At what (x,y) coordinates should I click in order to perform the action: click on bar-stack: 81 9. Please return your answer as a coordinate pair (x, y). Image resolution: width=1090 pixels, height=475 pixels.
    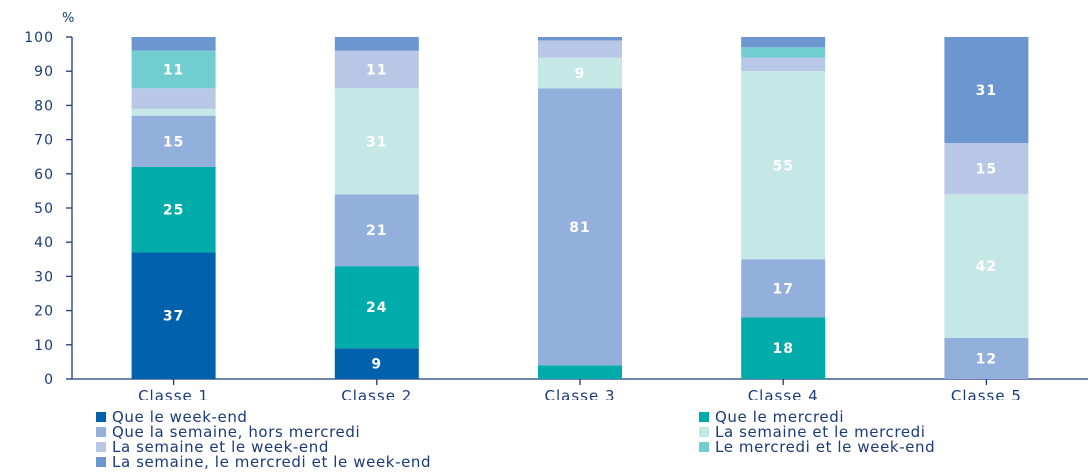
    Looking at the image, I should click on (580, 208).